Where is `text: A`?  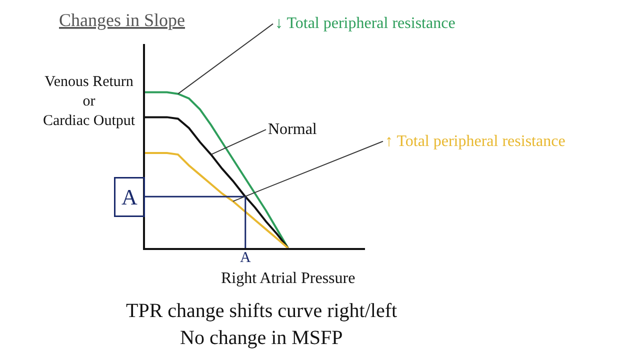
text: A is located at coordinates (245, 258).